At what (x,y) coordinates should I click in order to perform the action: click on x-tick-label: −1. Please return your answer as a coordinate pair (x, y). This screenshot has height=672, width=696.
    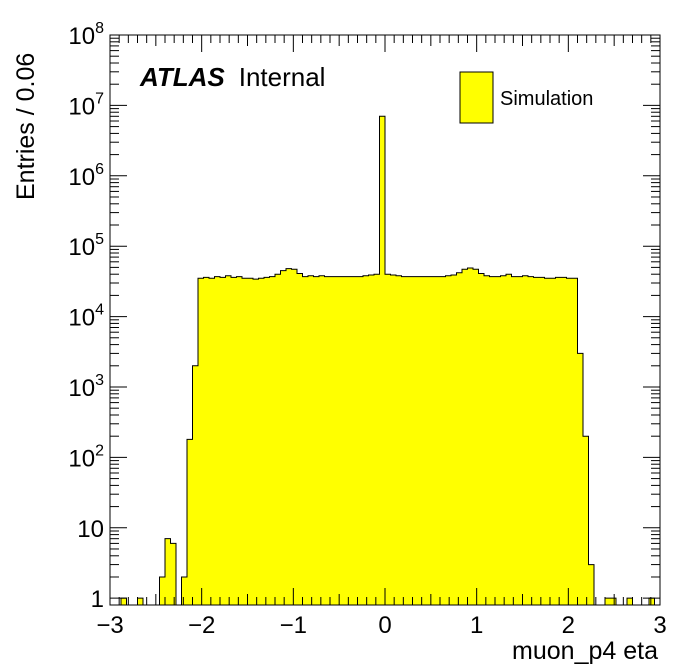
    Looking at the image, I should click on (293, 625).